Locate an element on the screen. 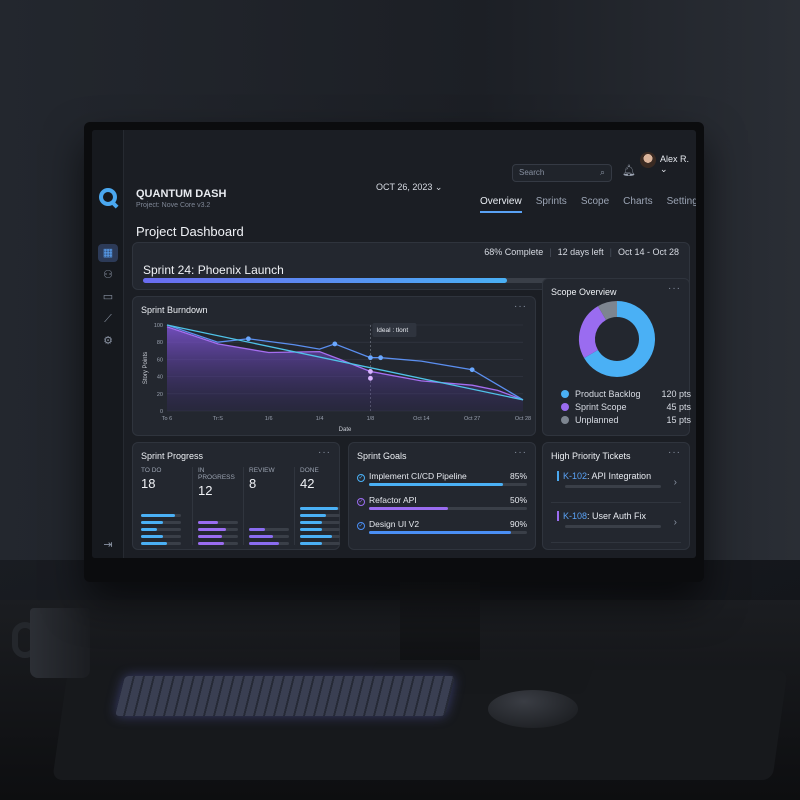 The width and height of the screenshot is (800, 800). tab-charts: Charts is located at coordinates (638, 201).